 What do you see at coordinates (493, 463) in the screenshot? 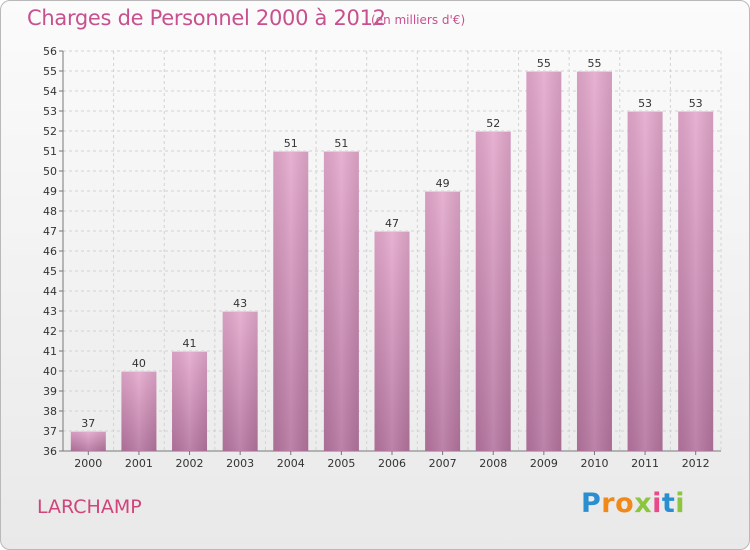
I see `x-tick-label: 2008` at bounding box center [493, 463].